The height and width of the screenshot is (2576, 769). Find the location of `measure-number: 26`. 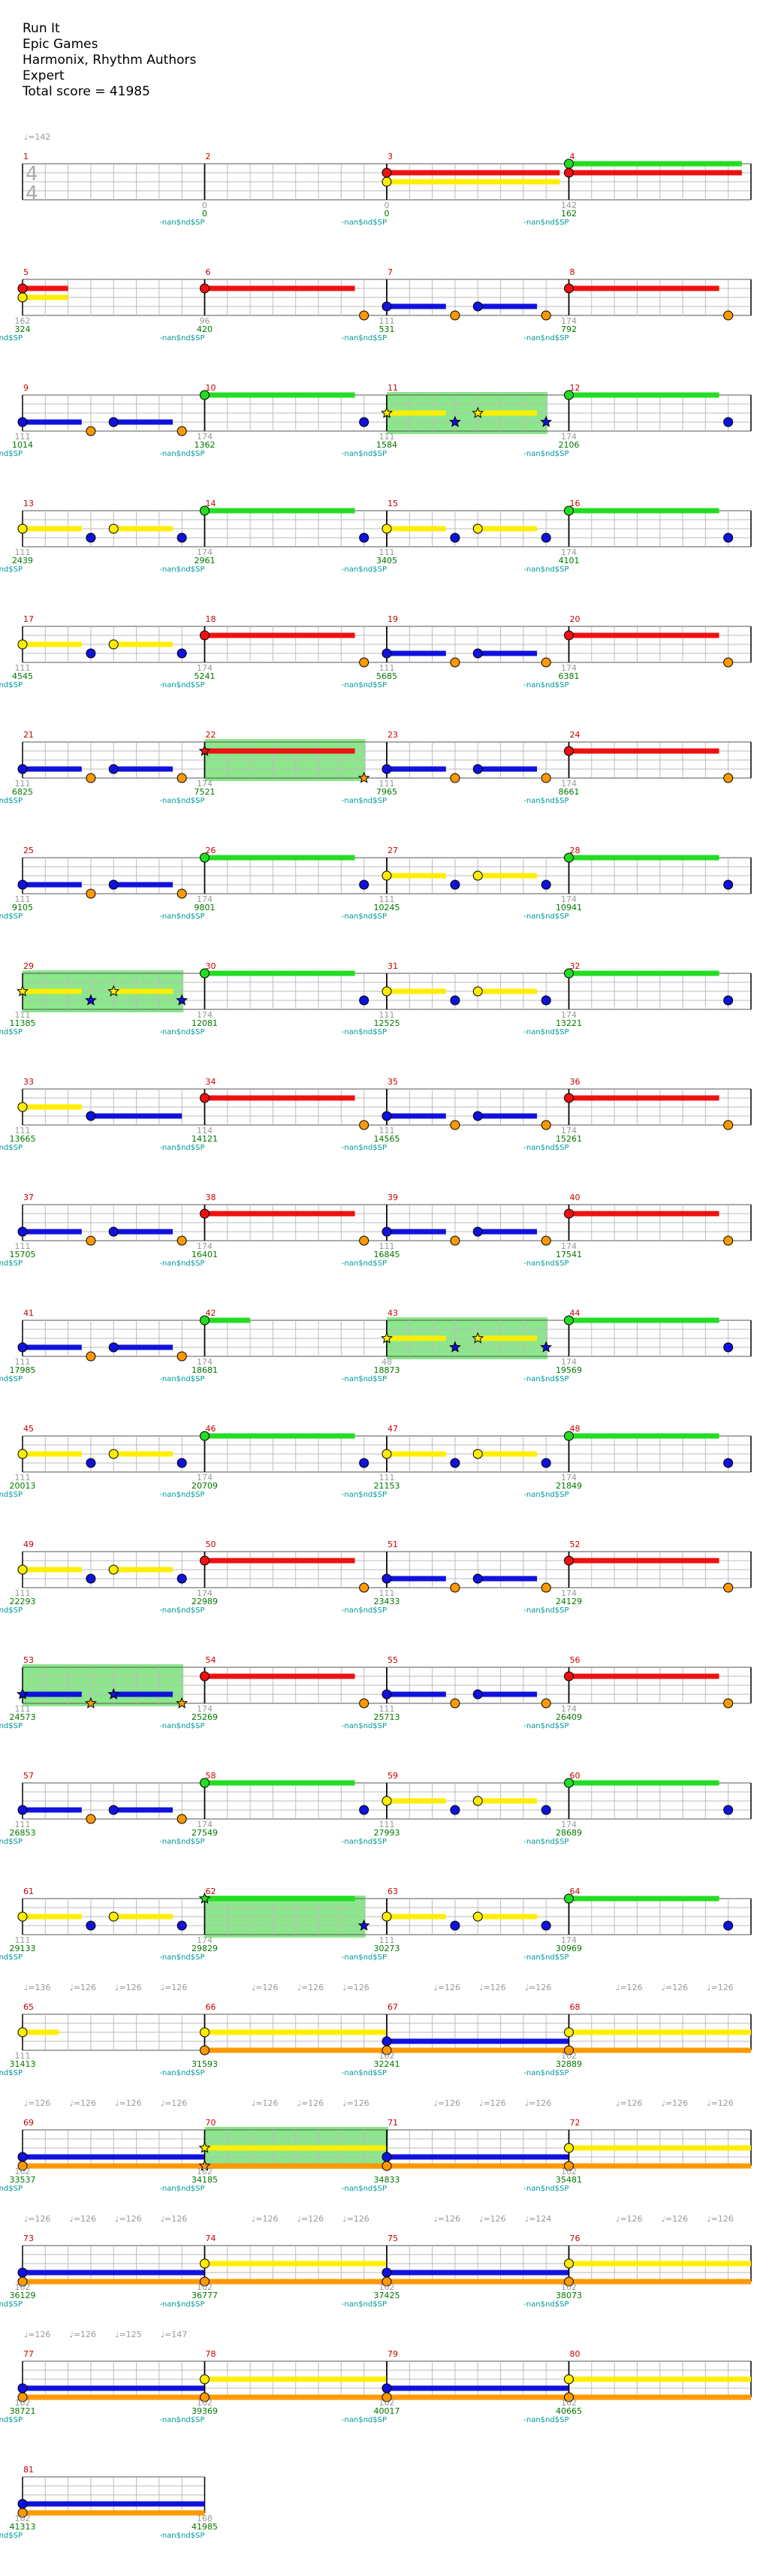

measure-number: 26 is located at coordinates (211, 850).